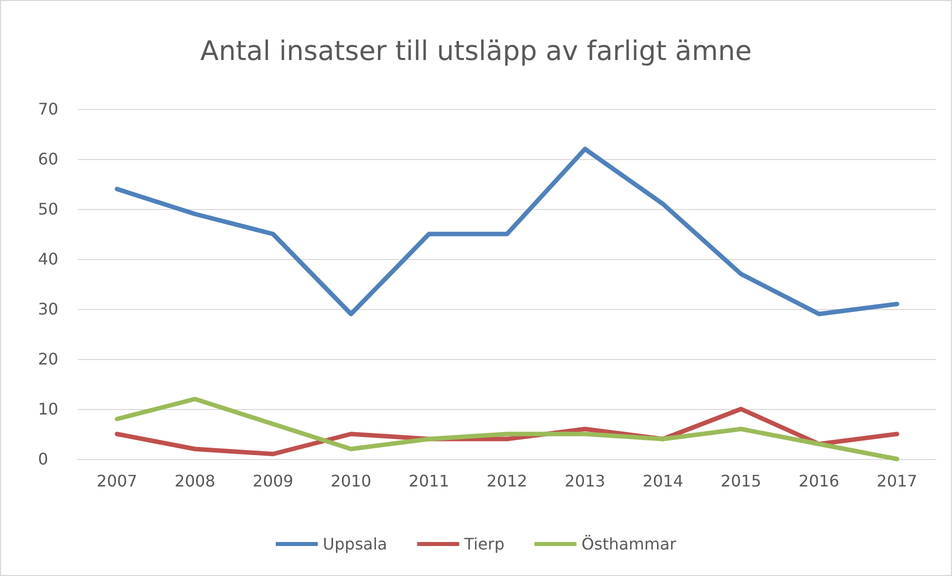 The width and height of the screenshot is (952, 576). What do you see at coordinates (351, 481) in the screenshot?
I see `x-tick-label: 2010` at bounding box center [351, 481].